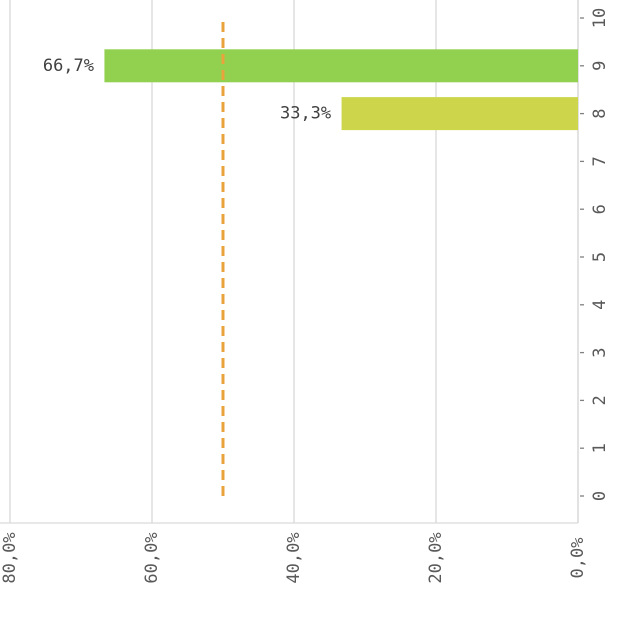 Image resolution: width=623 pixels, height=622 pixels. I want to click on category-label-7: 7, so click(600, 161).